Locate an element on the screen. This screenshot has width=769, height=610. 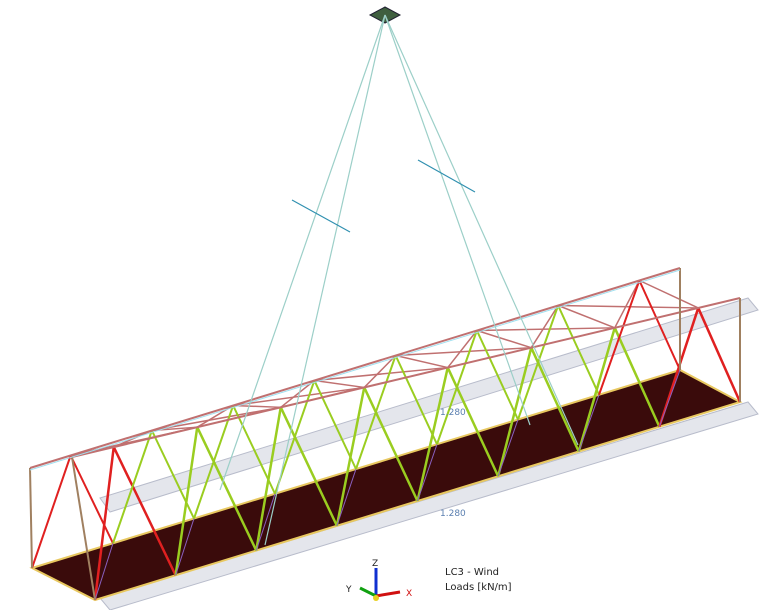
load-unit: Loads [kN/m] is located at coordinates (478, 587).